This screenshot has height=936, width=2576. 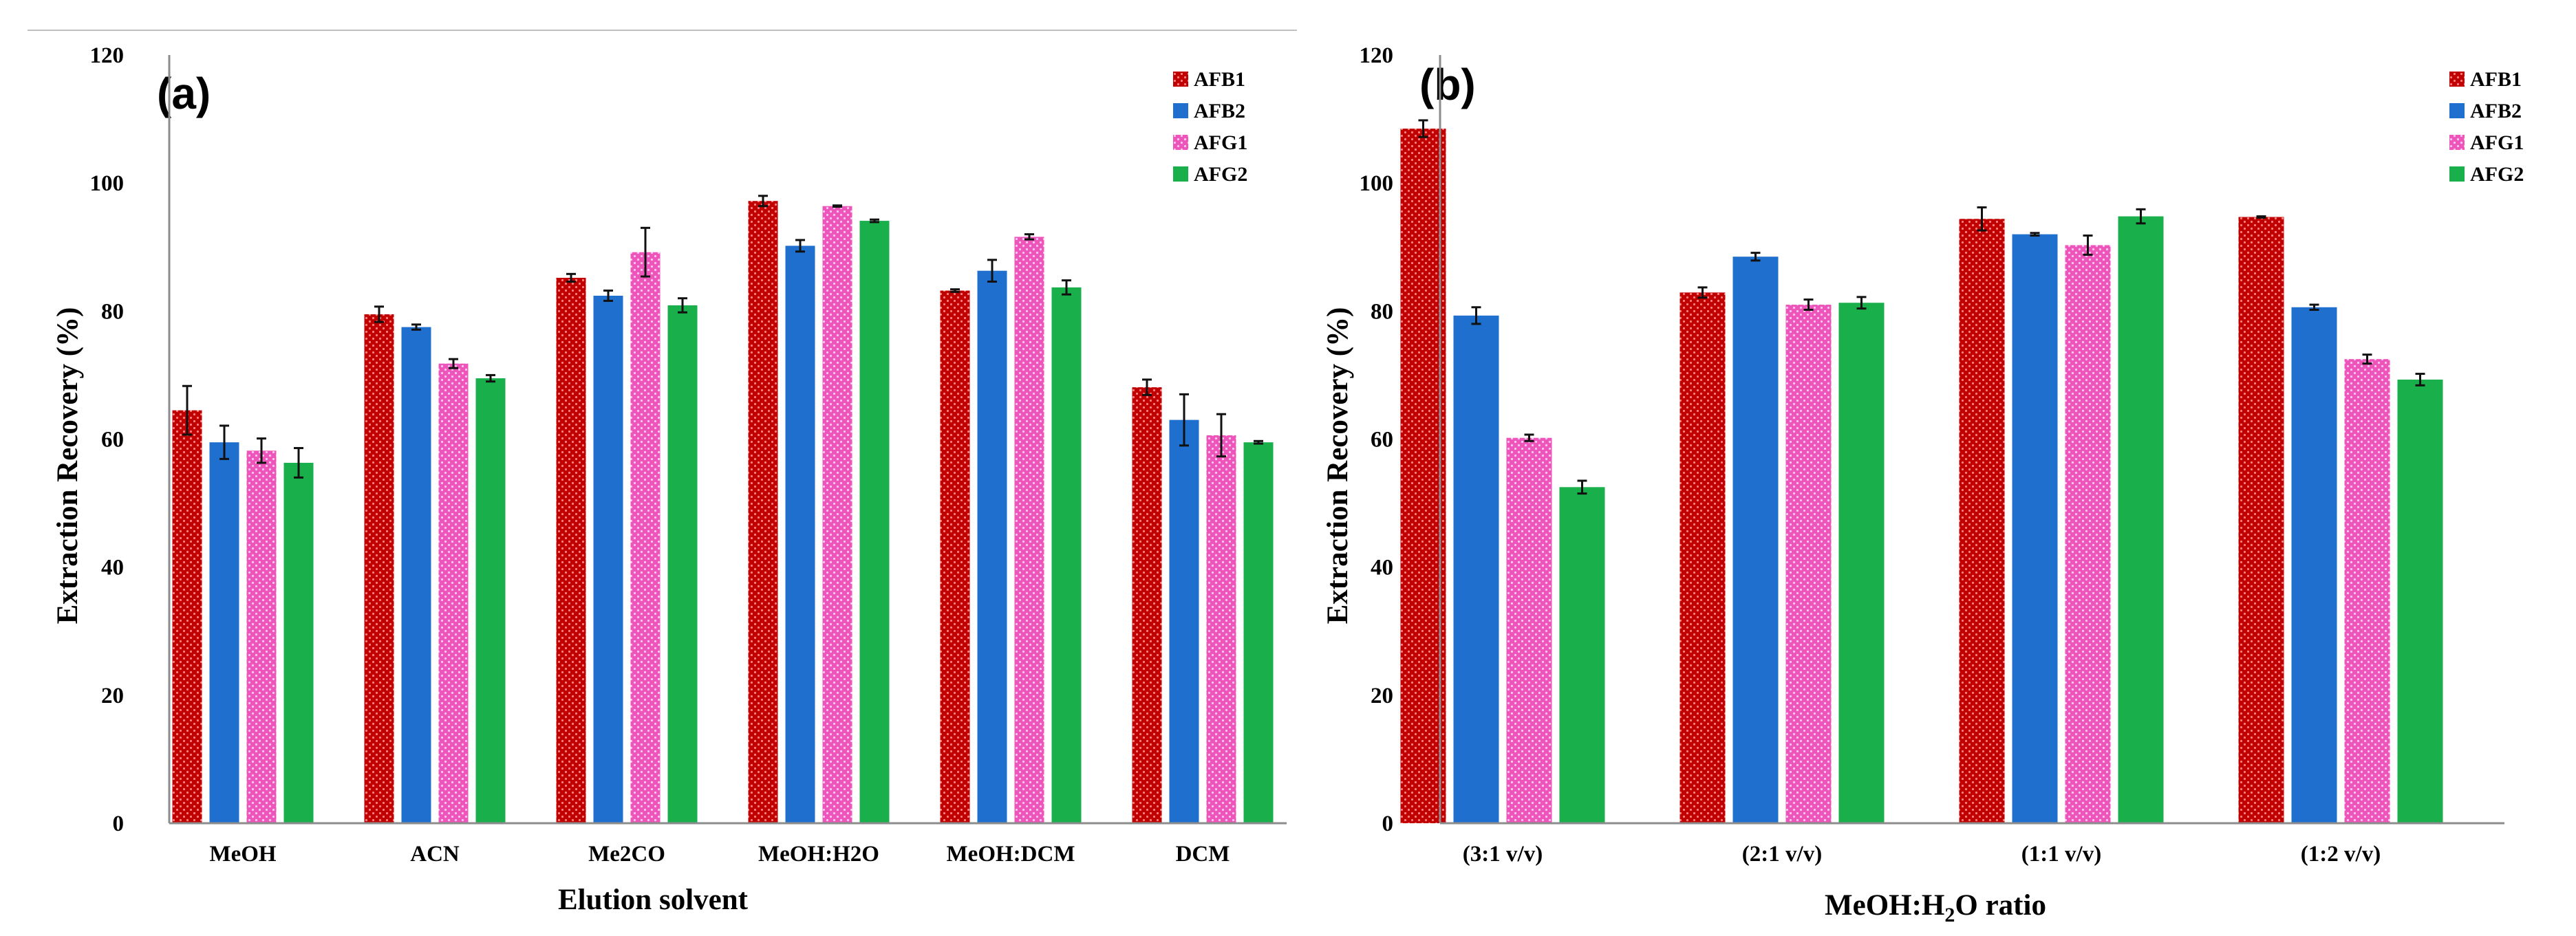 What do you see at coordinates (2496, 111) in the screenshot?
I see `legend-label: AFB2` at bounding box center [2496, 111].